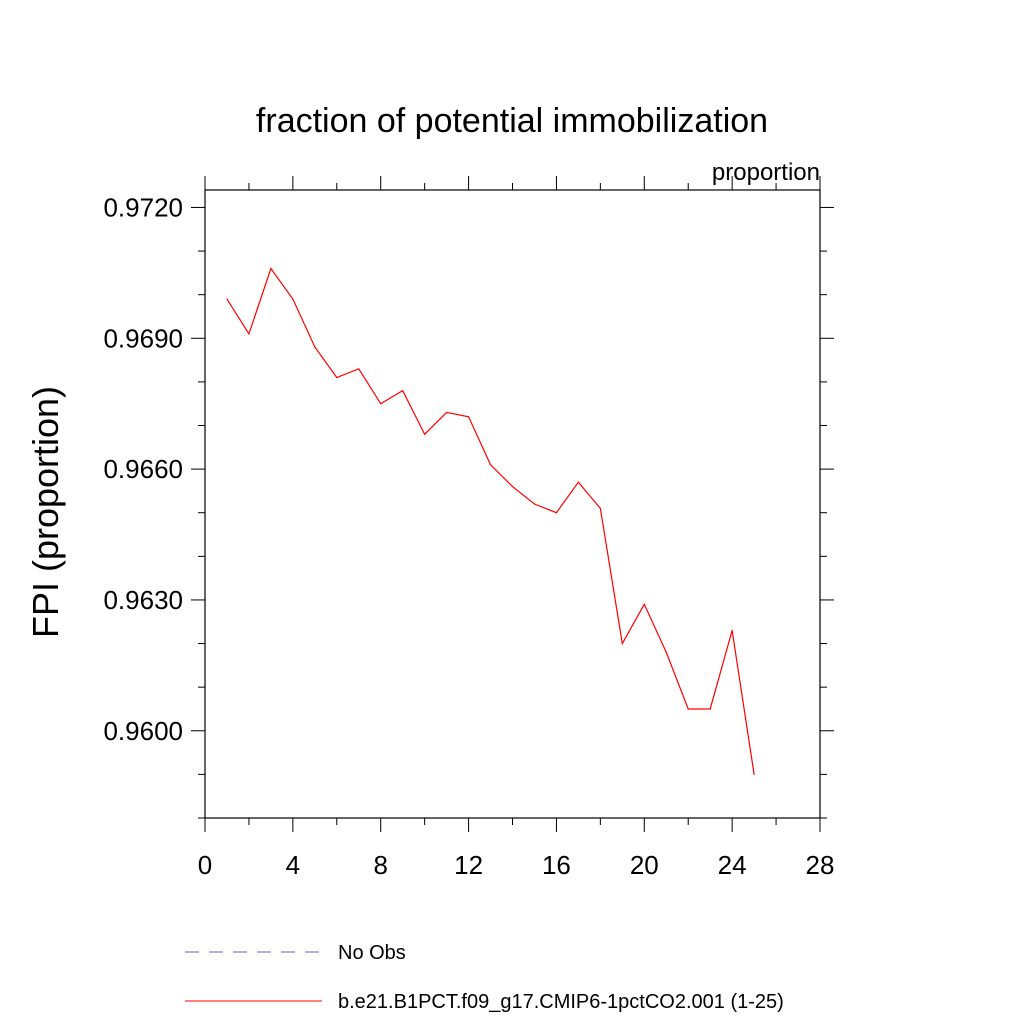  I want to click on x-tick-label: 0, so click(205, 865).